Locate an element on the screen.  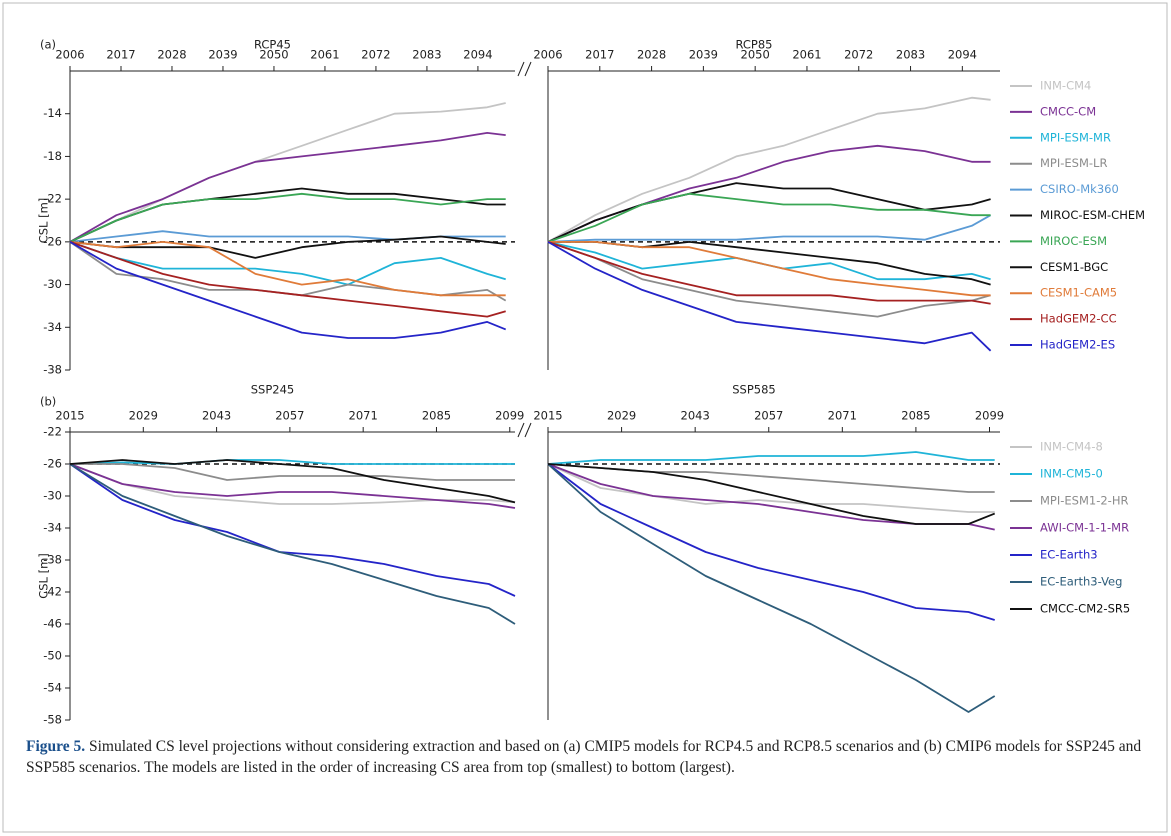
legend-label: INM-CM4-8 is located at coordinates (1071, 447).